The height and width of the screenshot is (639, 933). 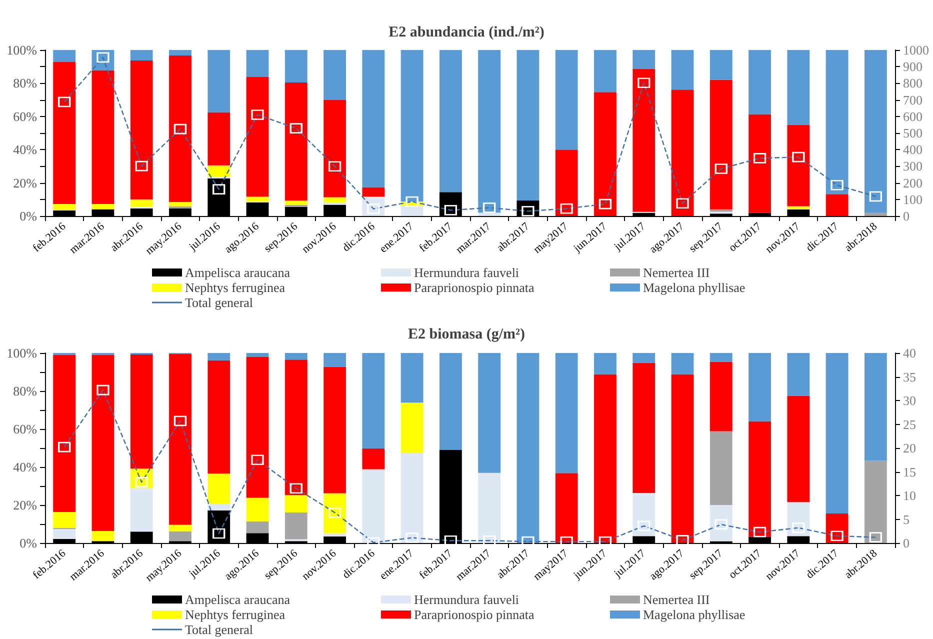 I want to click on y2-tick-label: 900, so click(x=912, y=66).